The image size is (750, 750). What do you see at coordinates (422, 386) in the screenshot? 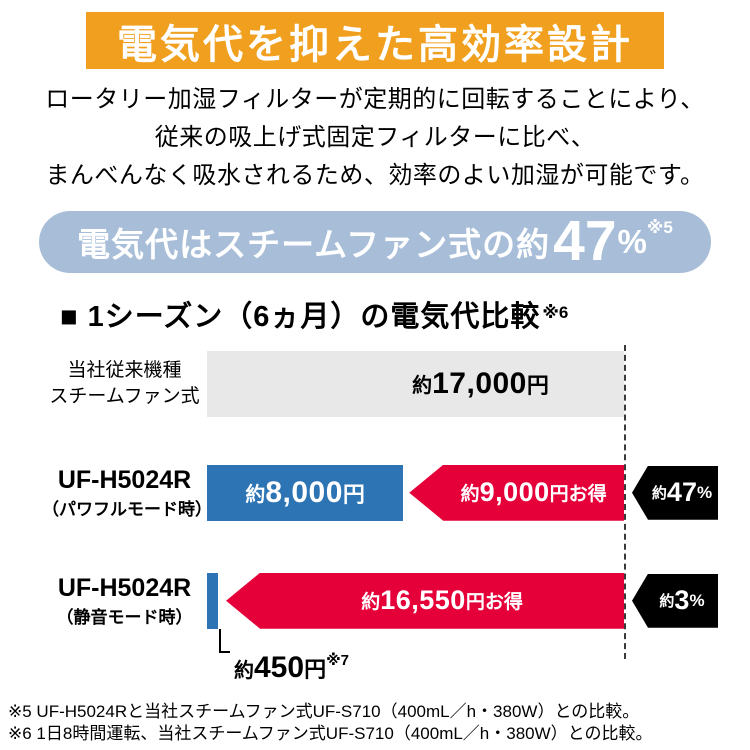
I see `steam-value-prefix: 約` at bounding box center [422, 386].